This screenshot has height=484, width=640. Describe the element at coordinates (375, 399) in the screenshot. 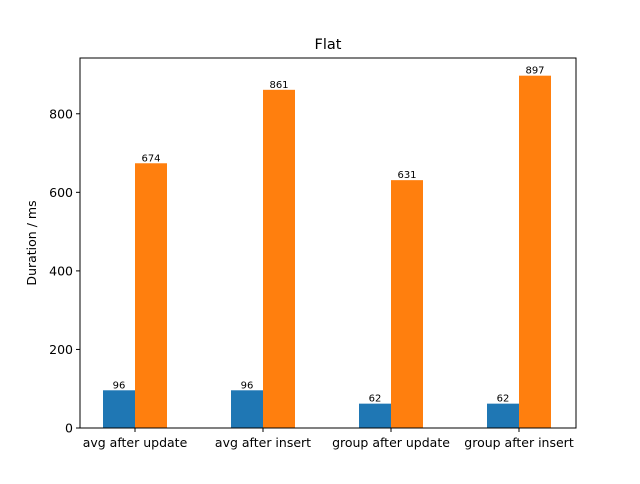

I see `data-label-series1-2: 62` at that location.